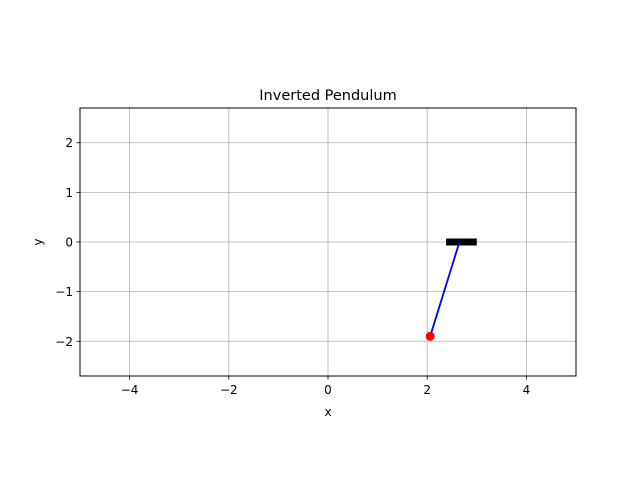  I want to click on y-tick-label: 2, so click(69, 143).